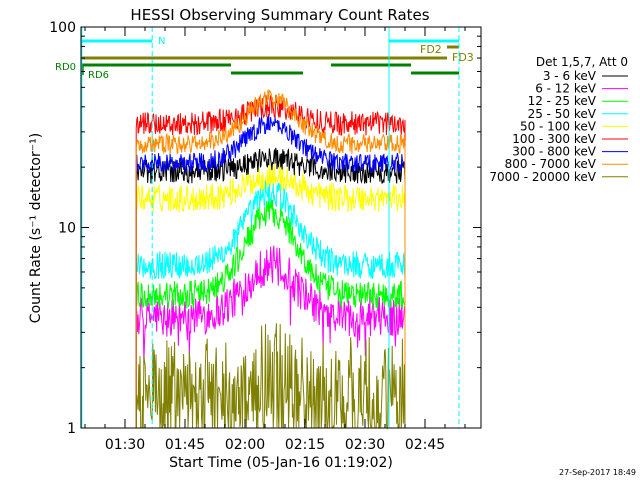 The image size is (640, 480). Describe the element at coordinates (270, 376) in the screenshot. I see `series-line` at that location.